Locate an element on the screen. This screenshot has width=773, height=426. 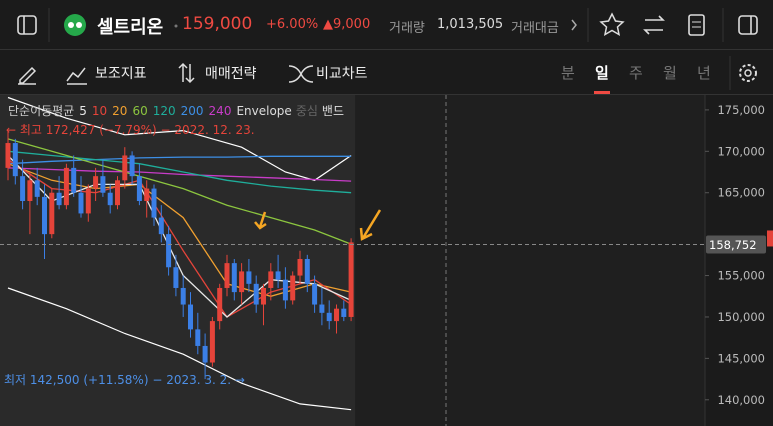
settings-icon-core is located at coordinates (748, 73).